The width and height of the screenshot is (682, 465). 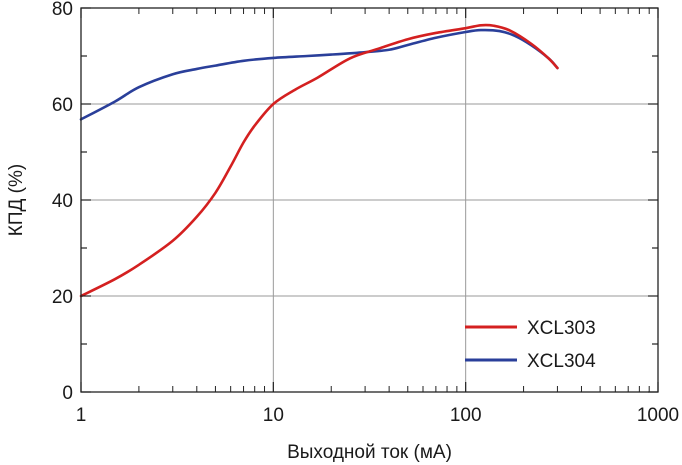 What do you see at coordinates (561, 361) in the screenshot?
I see `legend-label-xcl304: XCL304` at bounding box center [561, 361].